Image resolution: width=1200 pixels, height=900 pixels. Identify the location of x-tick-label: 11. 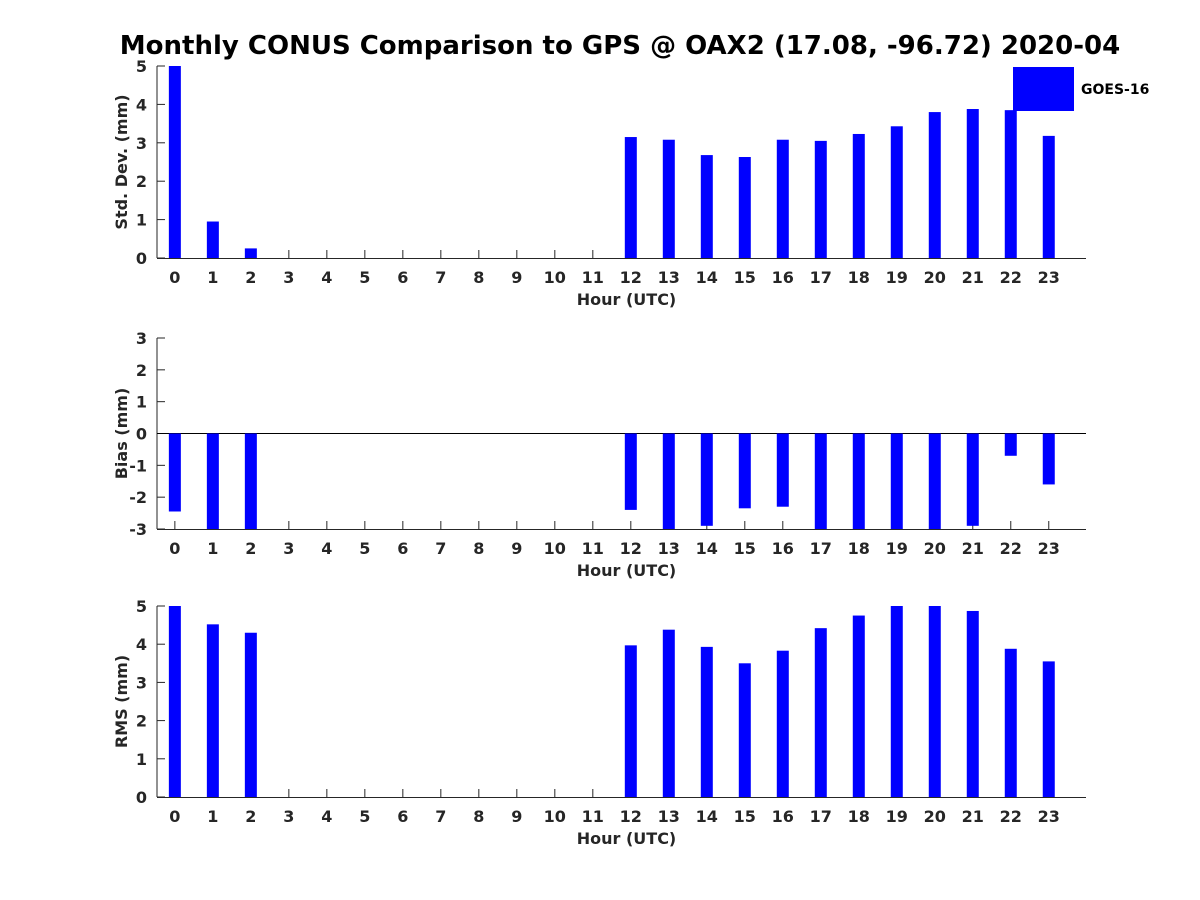
(593, 277).